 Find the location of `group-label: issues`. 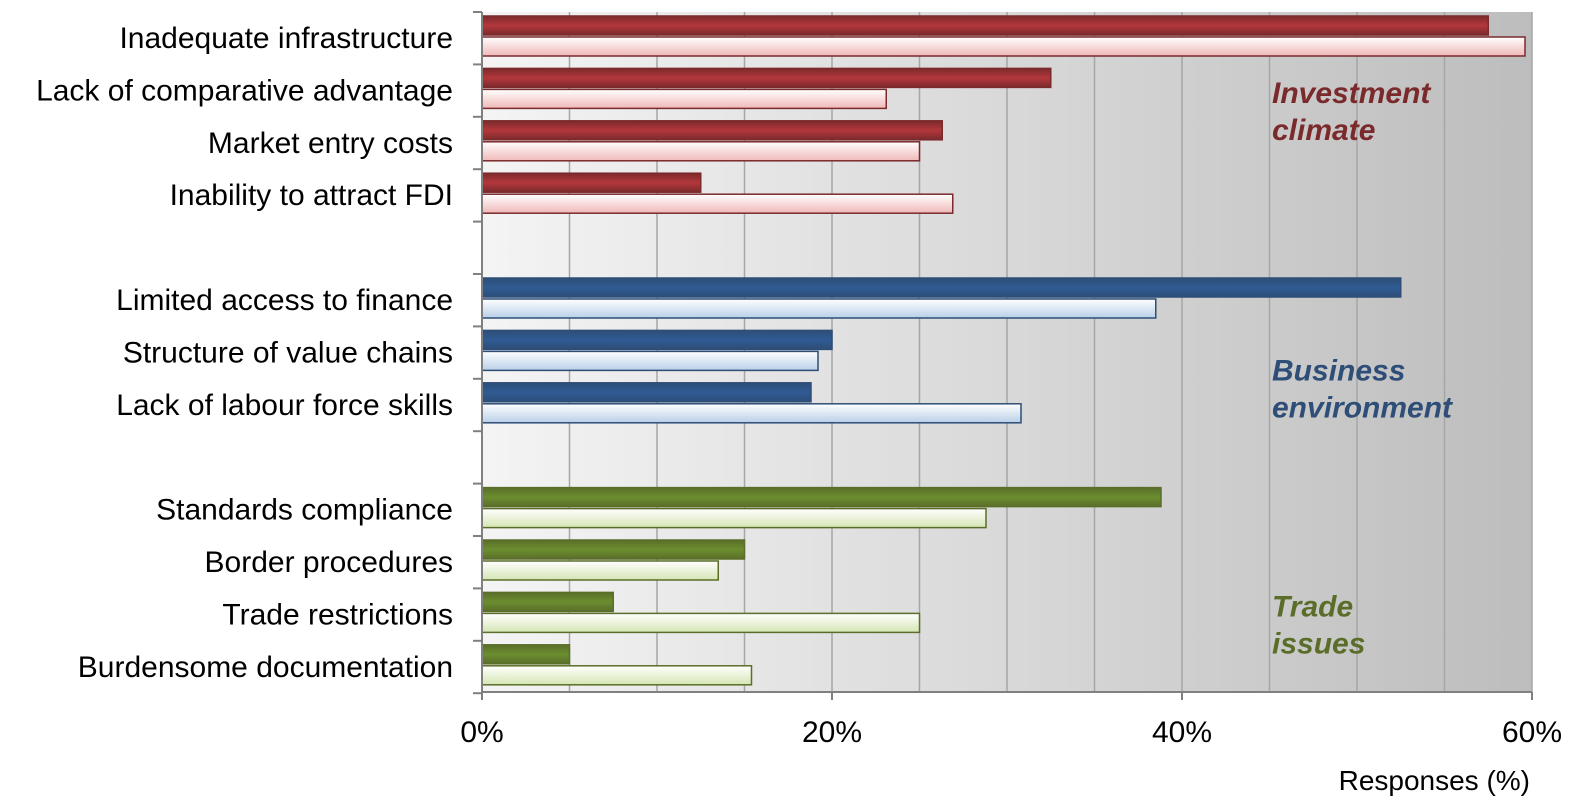

group-label: issues is located at coordinates (1318, 643).